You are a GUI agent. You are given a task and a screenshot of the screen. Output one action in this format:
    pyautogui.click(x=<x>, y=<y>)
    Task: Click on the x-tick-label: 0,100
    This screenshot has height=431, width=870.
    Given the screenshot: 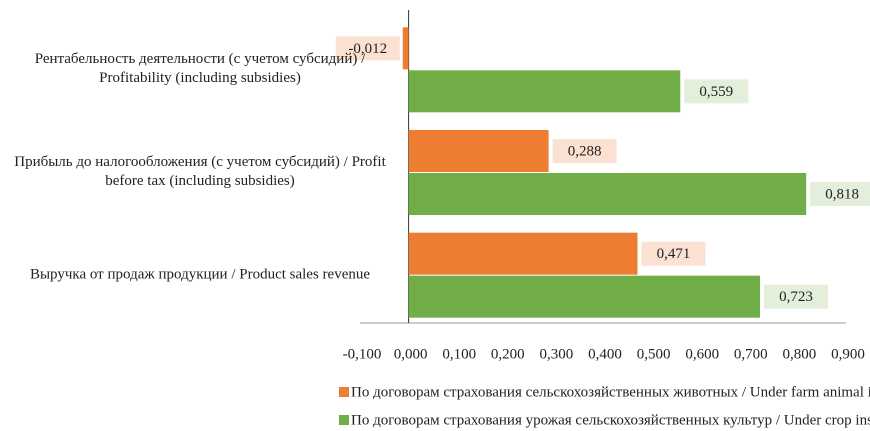 What is the action you would take?
    pyautogui.click(x=459, y=354)
    